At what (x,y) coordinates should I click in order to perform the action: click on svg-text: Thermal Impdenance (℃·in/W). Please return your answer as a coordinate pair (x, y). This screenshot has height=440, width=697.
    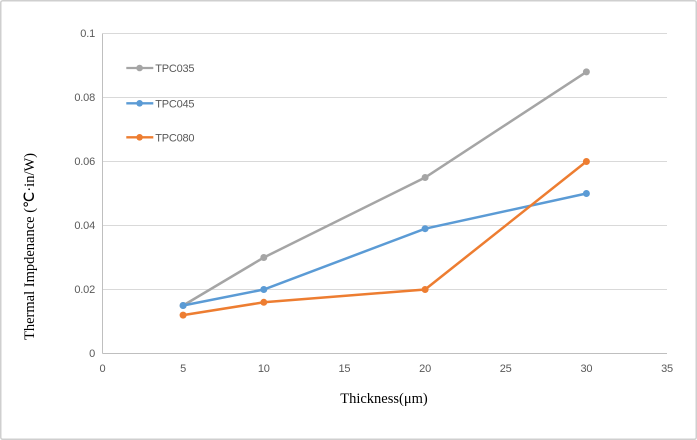
    Looking at the image, I should click on (30, 246).